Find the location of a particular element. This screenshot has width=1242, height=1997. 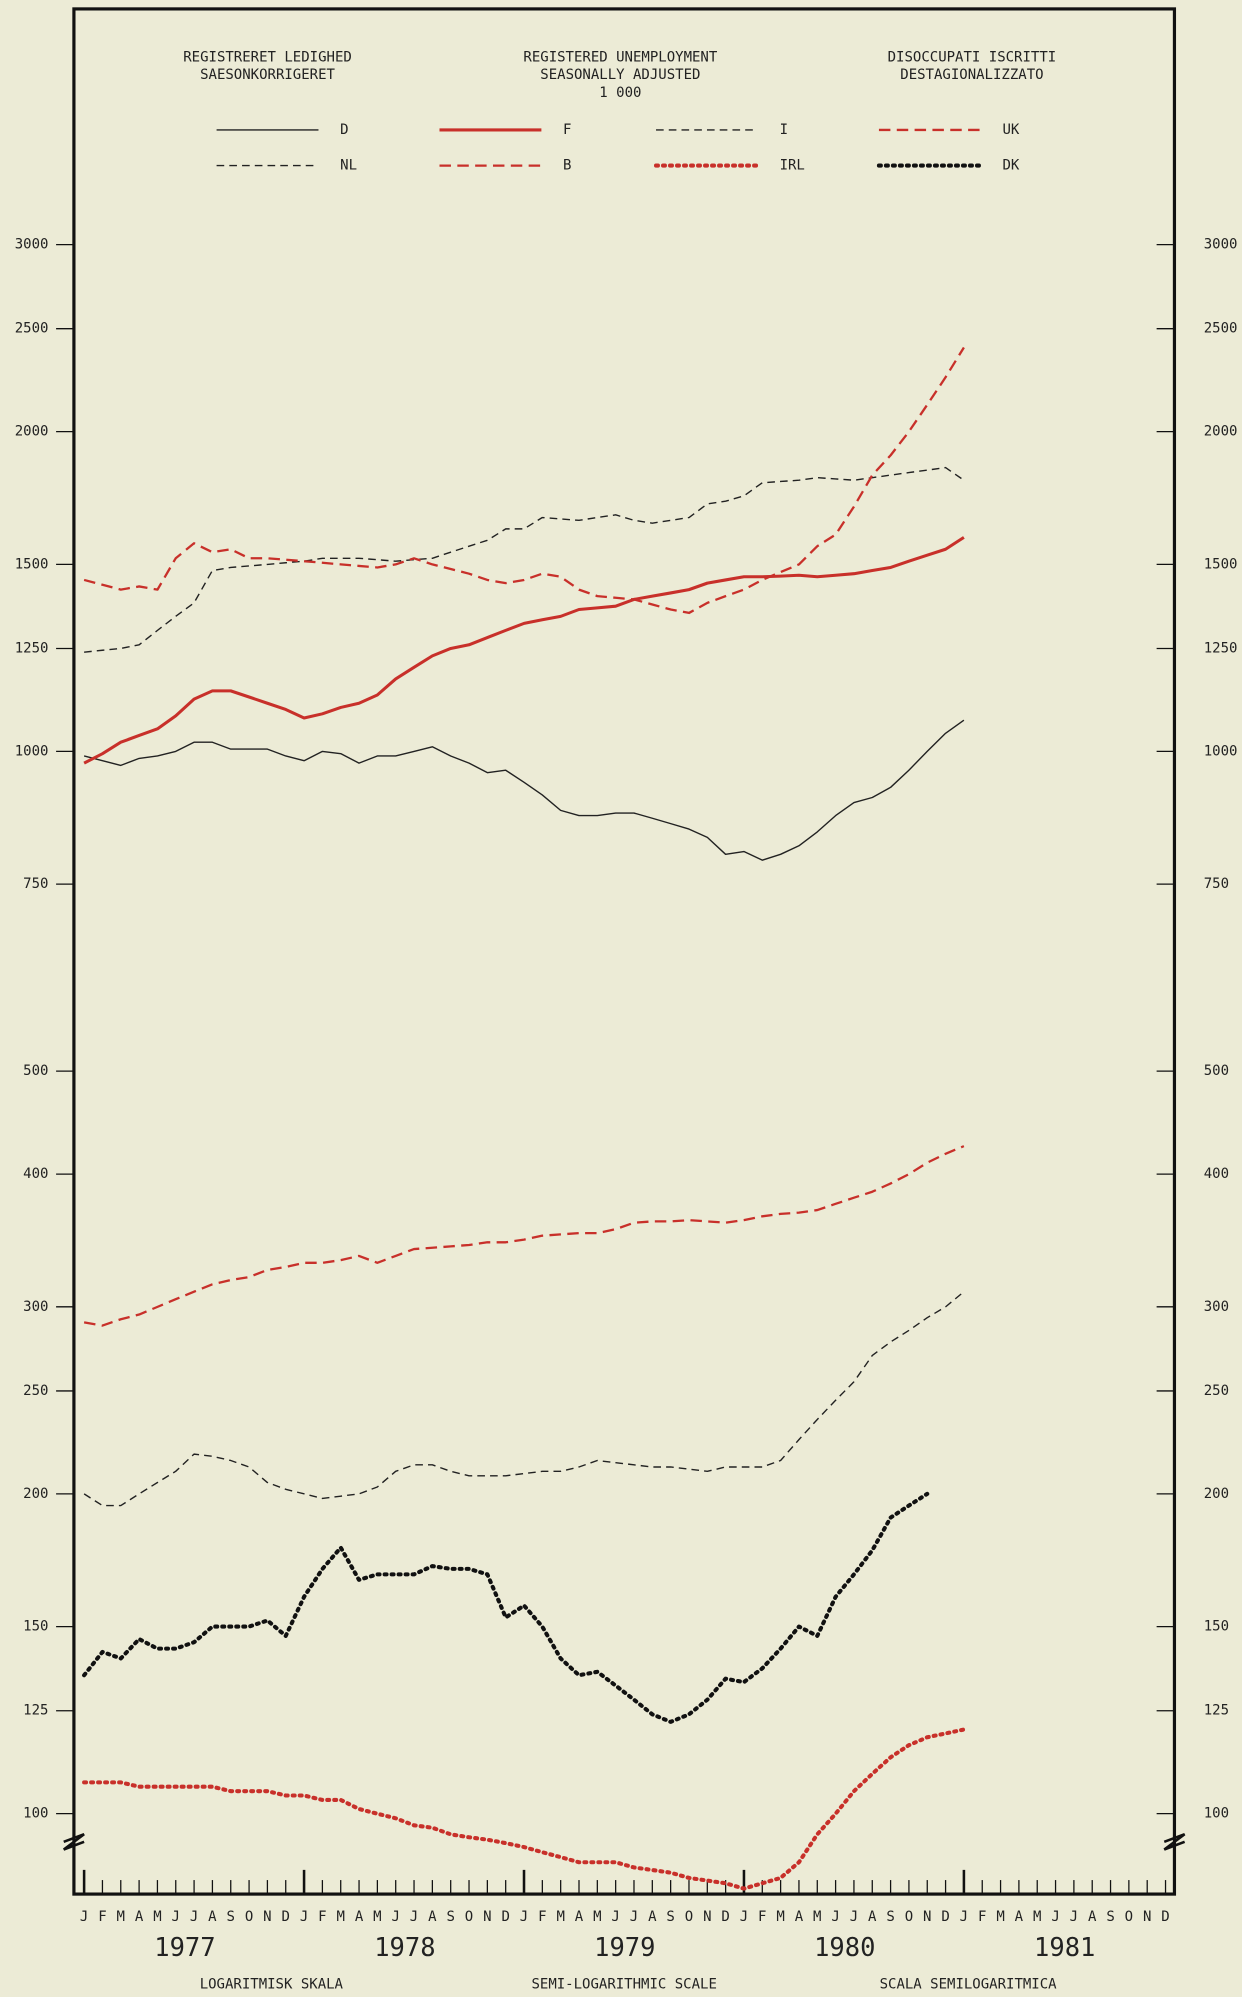

chart-title: REGISTRERET LEDIGHED is located at coordinates (267, 57).